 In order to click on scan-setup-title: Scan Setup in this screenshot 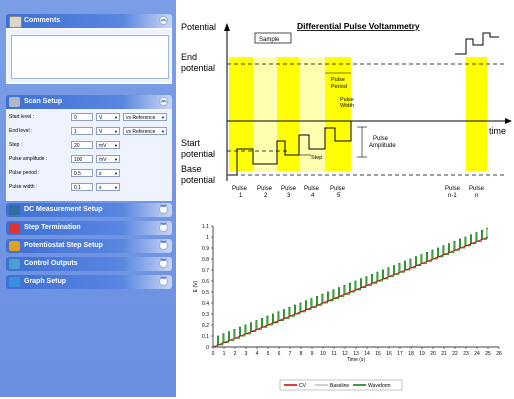, I will do `click(43, 101)`.